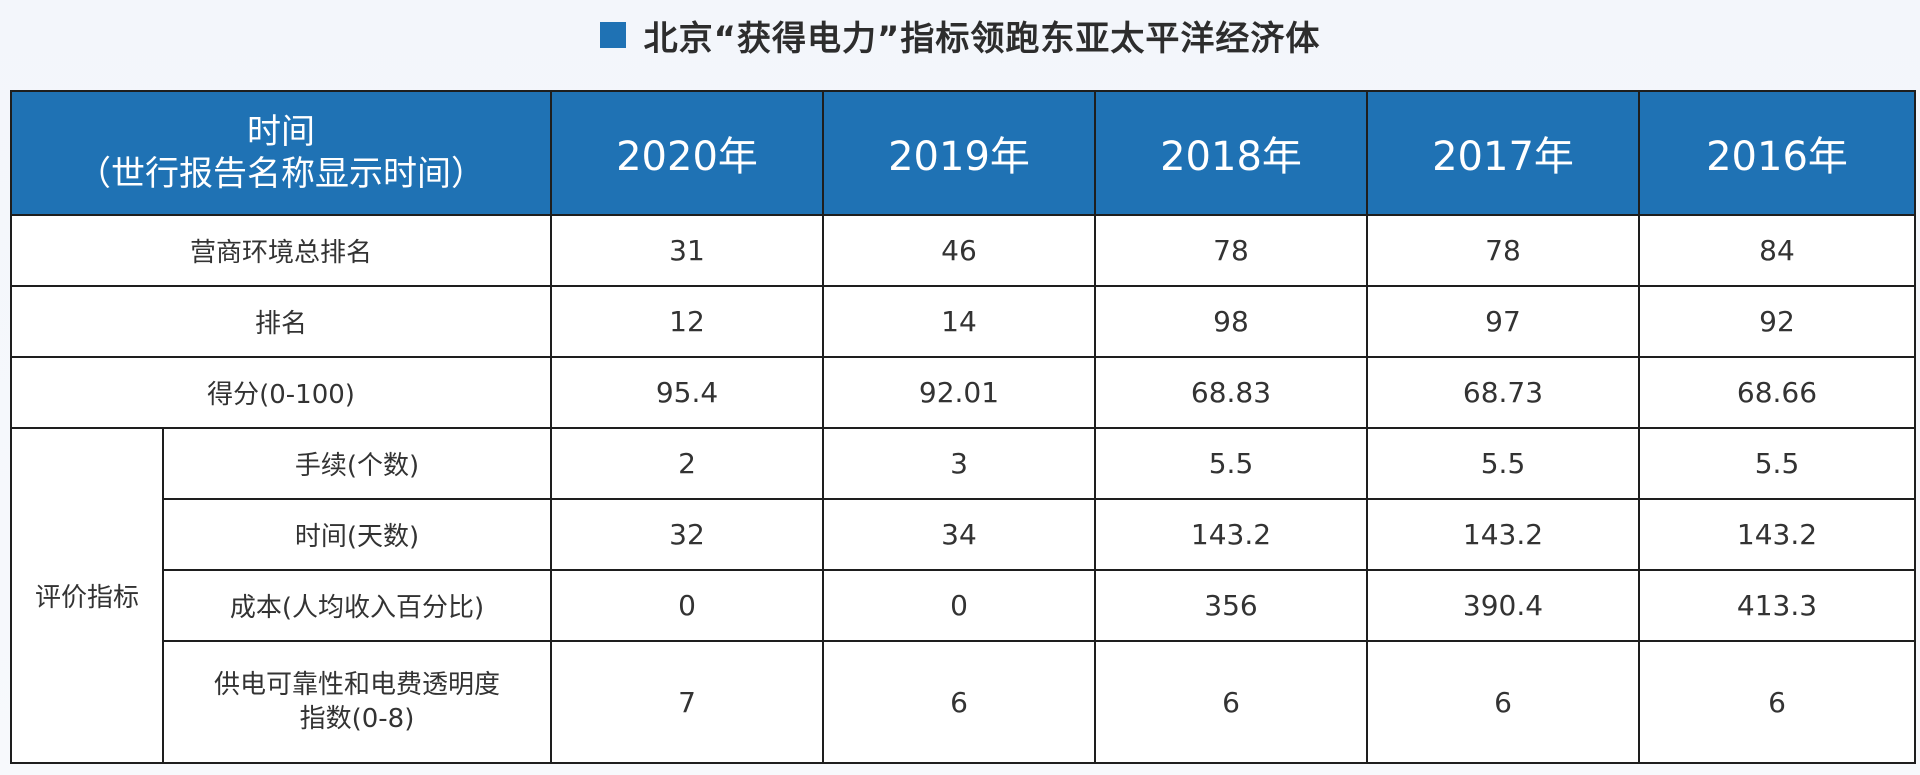  Describe the element at coordinates (1777, 605) in the screenshot. I see `table-cell: 413.3` at that location.